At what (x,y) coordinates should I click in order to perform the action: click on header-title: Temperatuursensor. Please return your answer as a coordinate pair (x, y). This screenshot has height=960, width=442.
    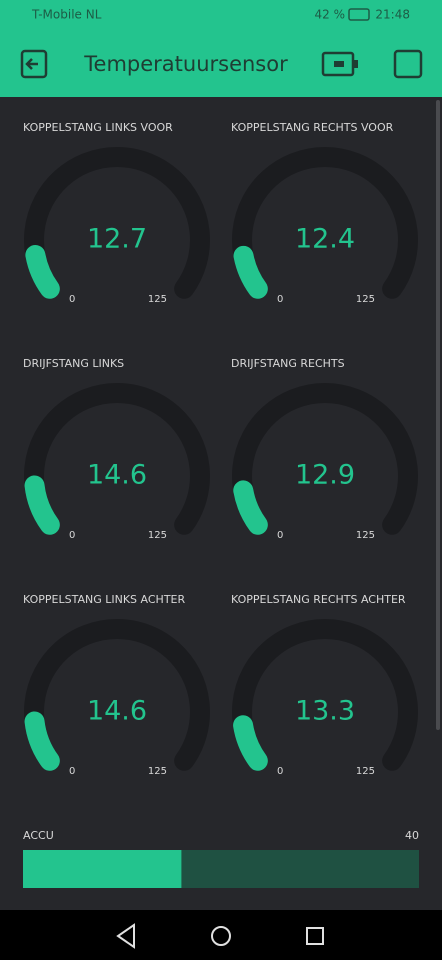
    Looking at the image, I should click on (185, 64).